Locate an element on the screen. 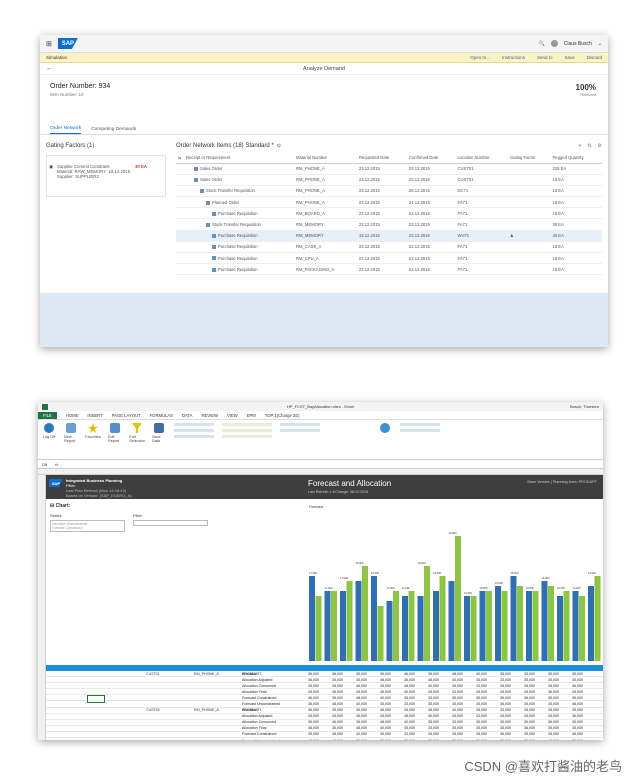 This screenshot has width=640, height=783. excel-tab-review: REVIEW is located at coordinates (209, 415).